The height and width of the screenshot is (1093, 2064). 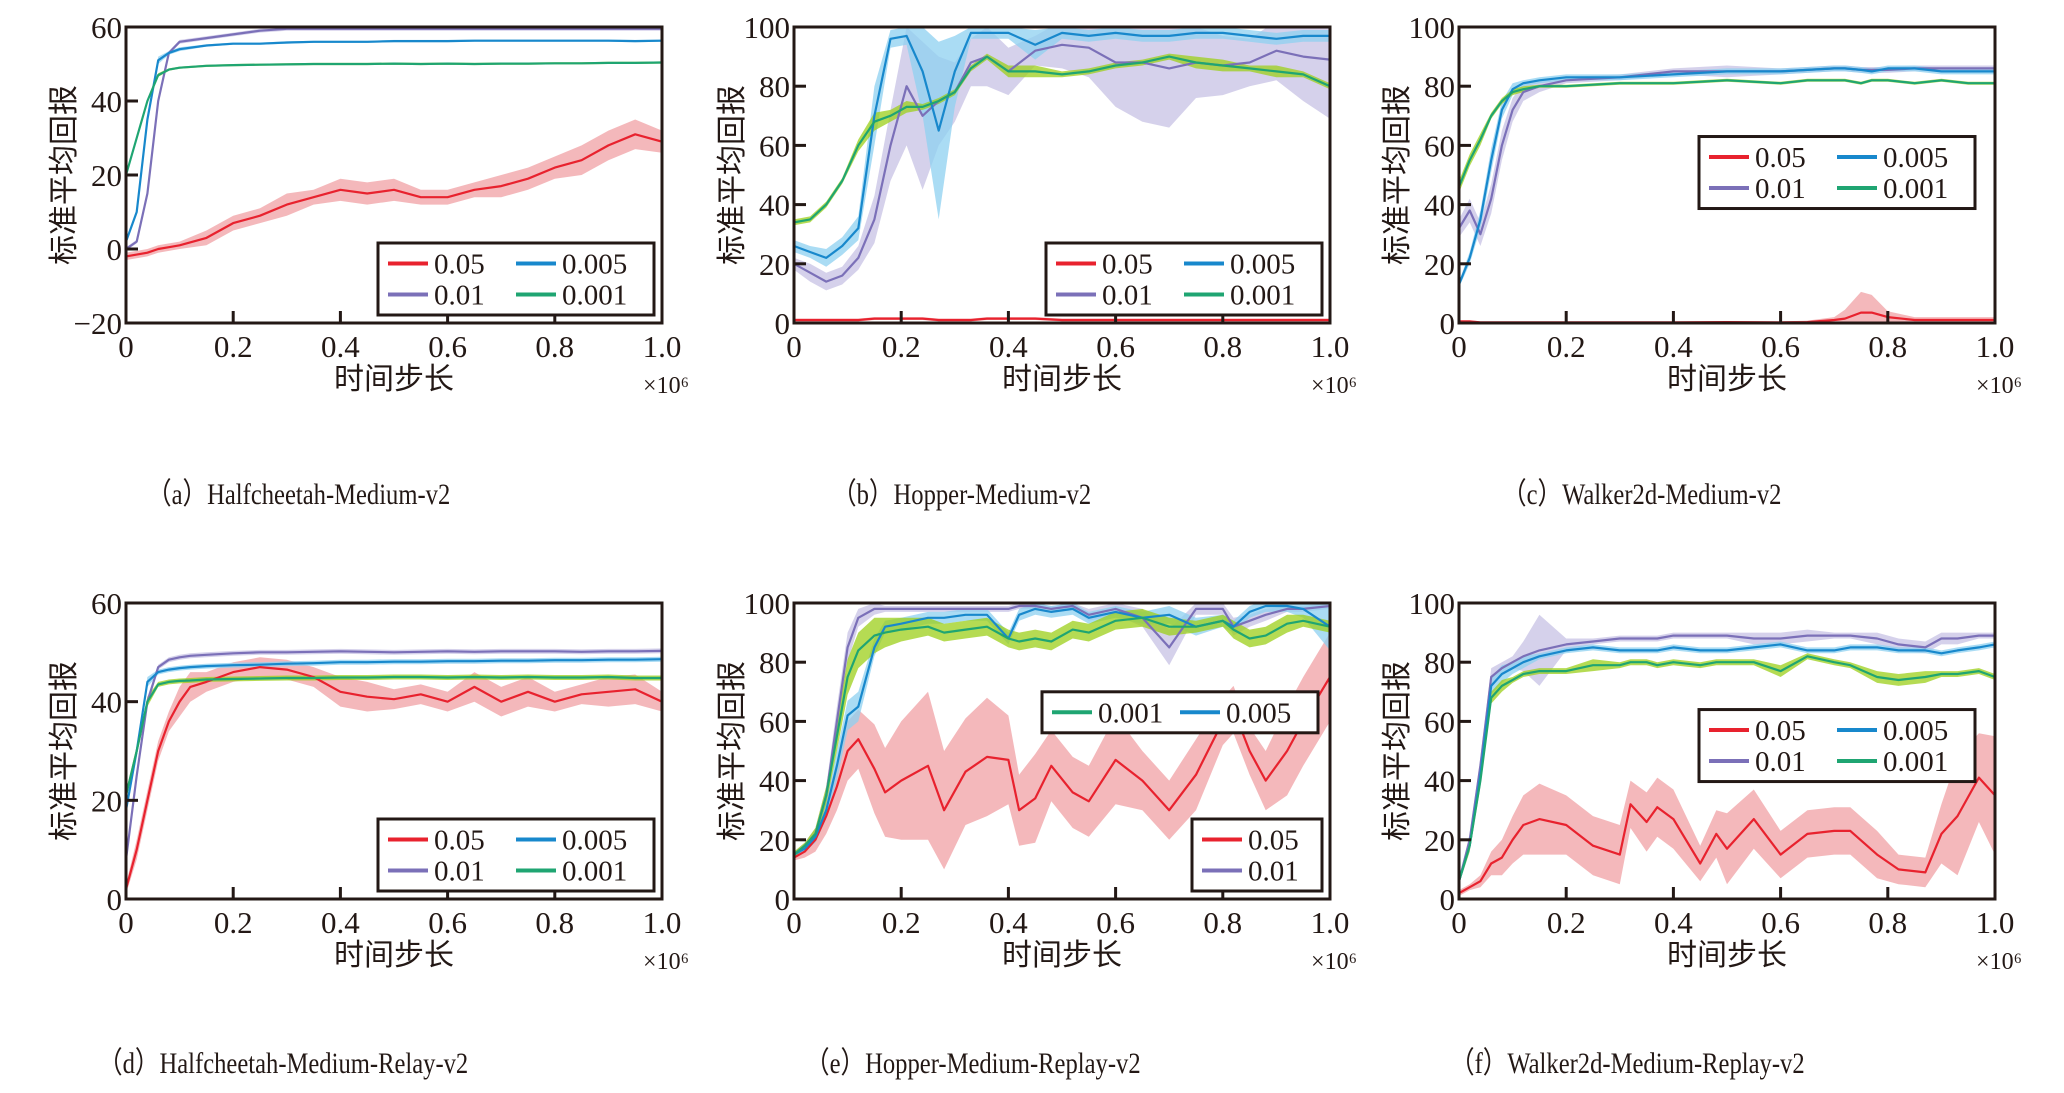 I want to click on y-tick-label: −20, so click(x=98, y=323).